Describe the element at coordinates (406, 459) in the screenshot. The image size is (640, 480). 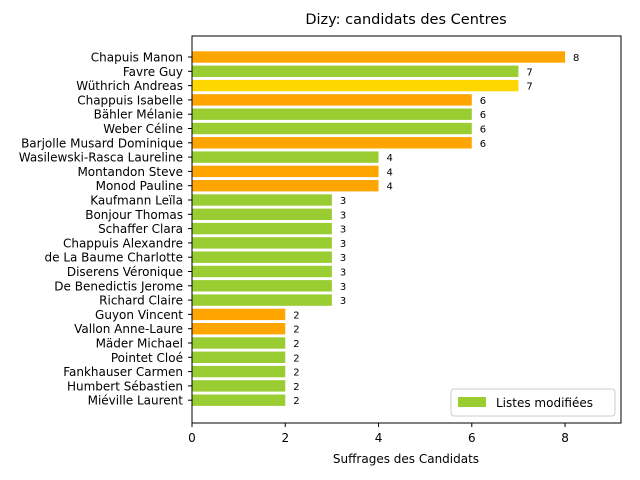
I see `x-axis-label: Suffrages des Candidats` at that location.